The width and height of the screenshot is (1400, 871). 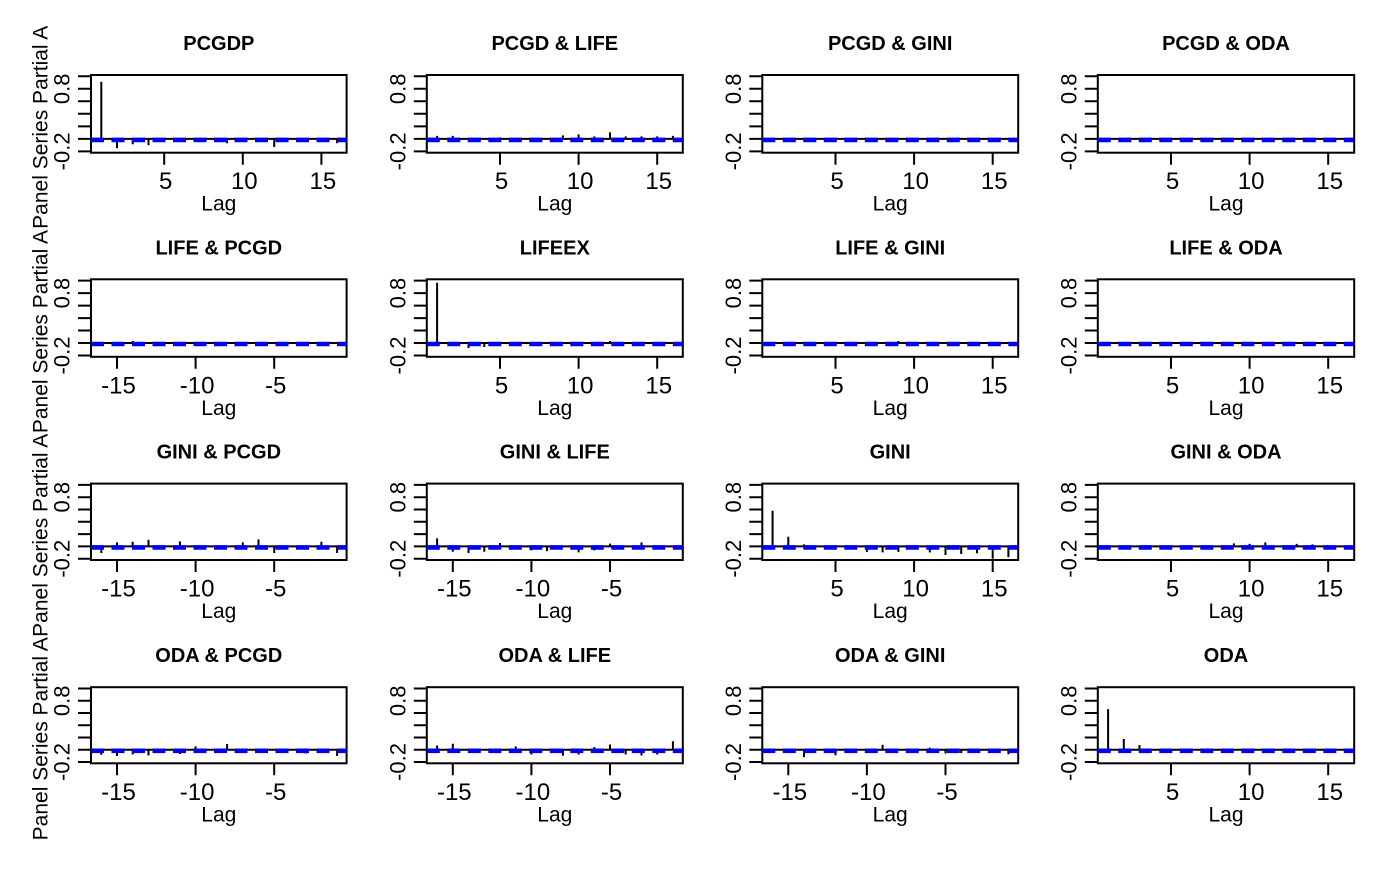 What do you see at coordinates (554, 44) in the screenshot?
I see `svg-text: PCGD & LIFE` at bounding box center [554, 44].